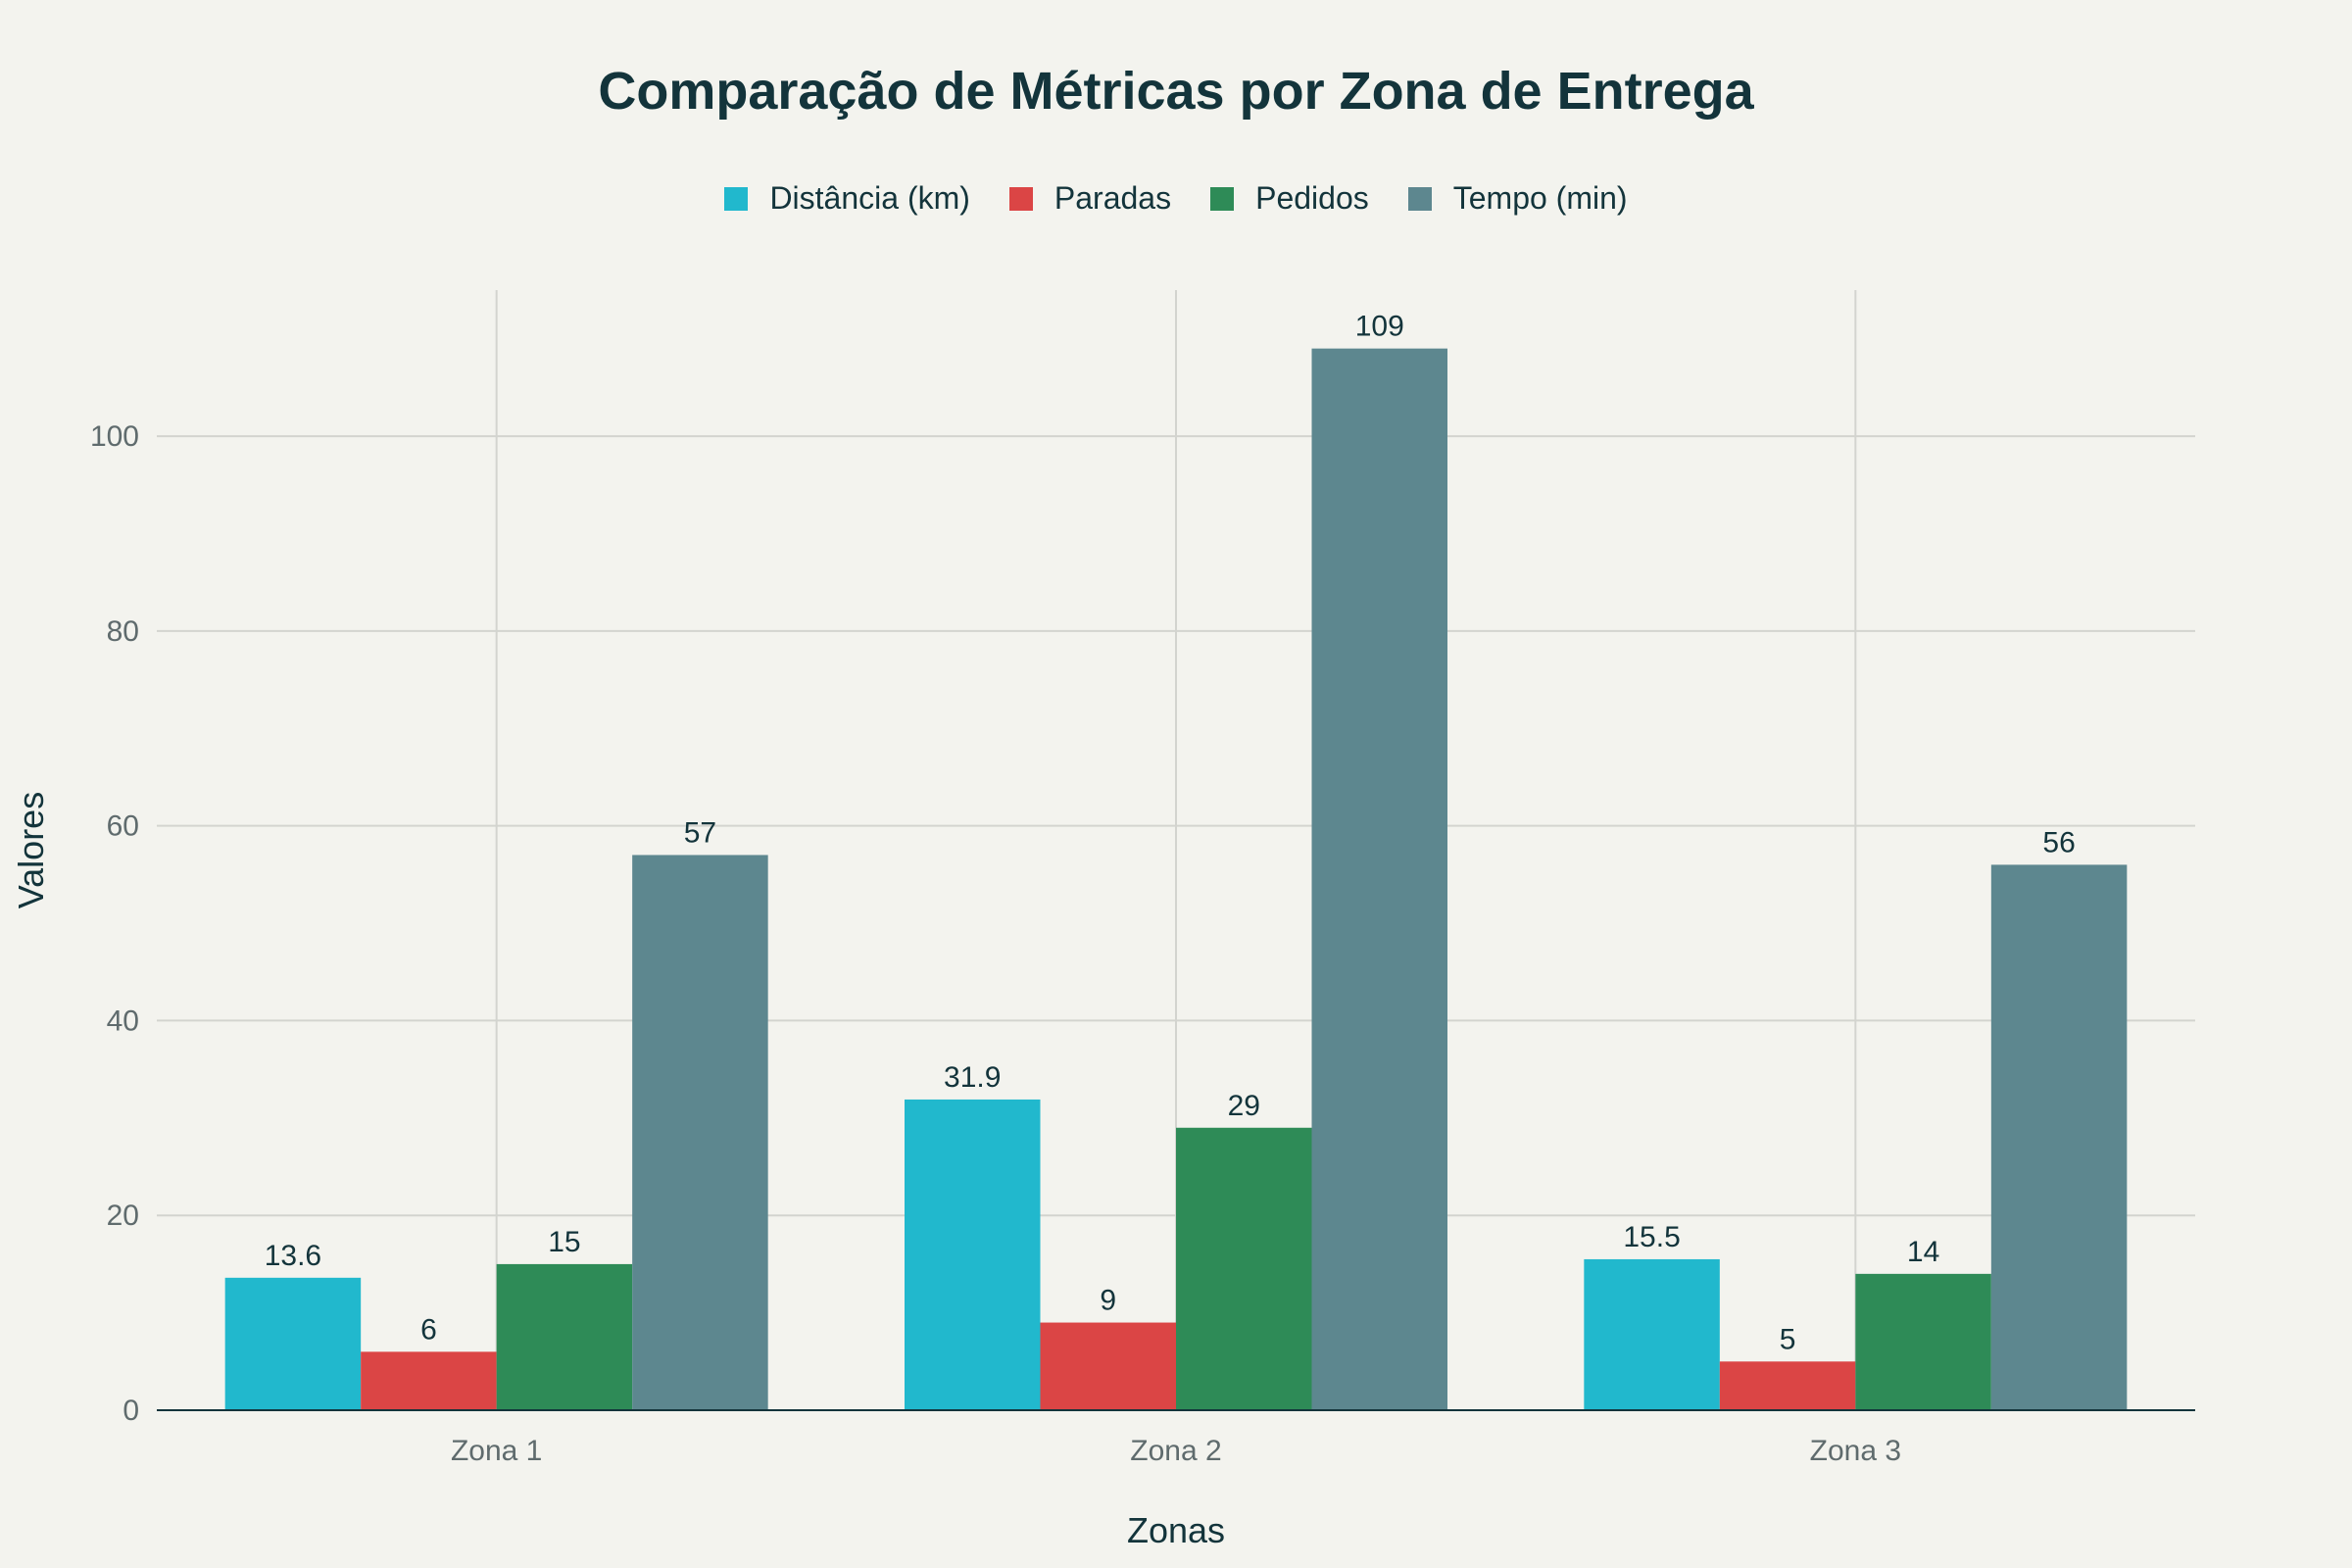 The image size is (2352, 1568). Describe the element at coordinates (1419, 198) in the screenshot. I see `legend-swatch-tempo` at that location.